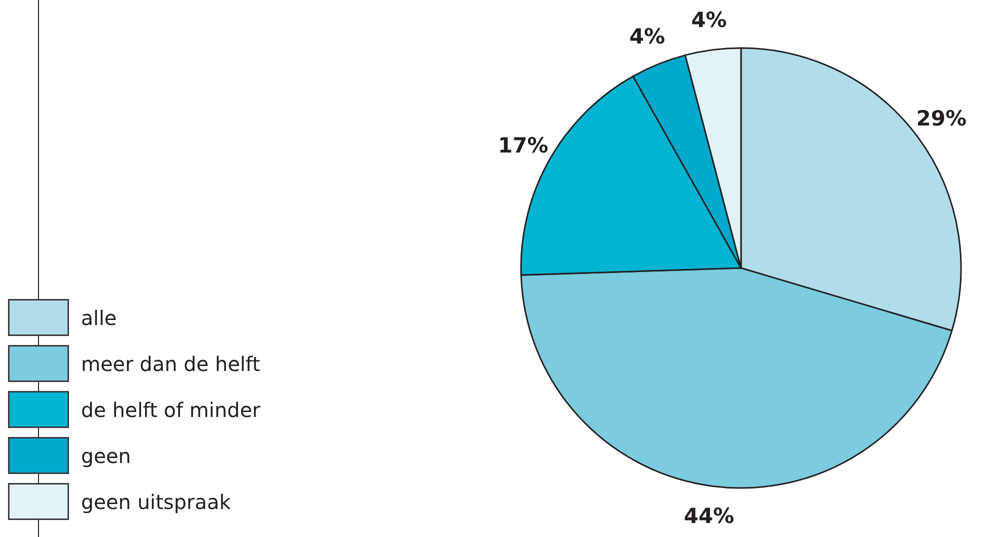  What do you see at coordinates (170, 364) in the screenshot?
I see `legend-label: meer dan de helft` at bounding box center [170, 364].